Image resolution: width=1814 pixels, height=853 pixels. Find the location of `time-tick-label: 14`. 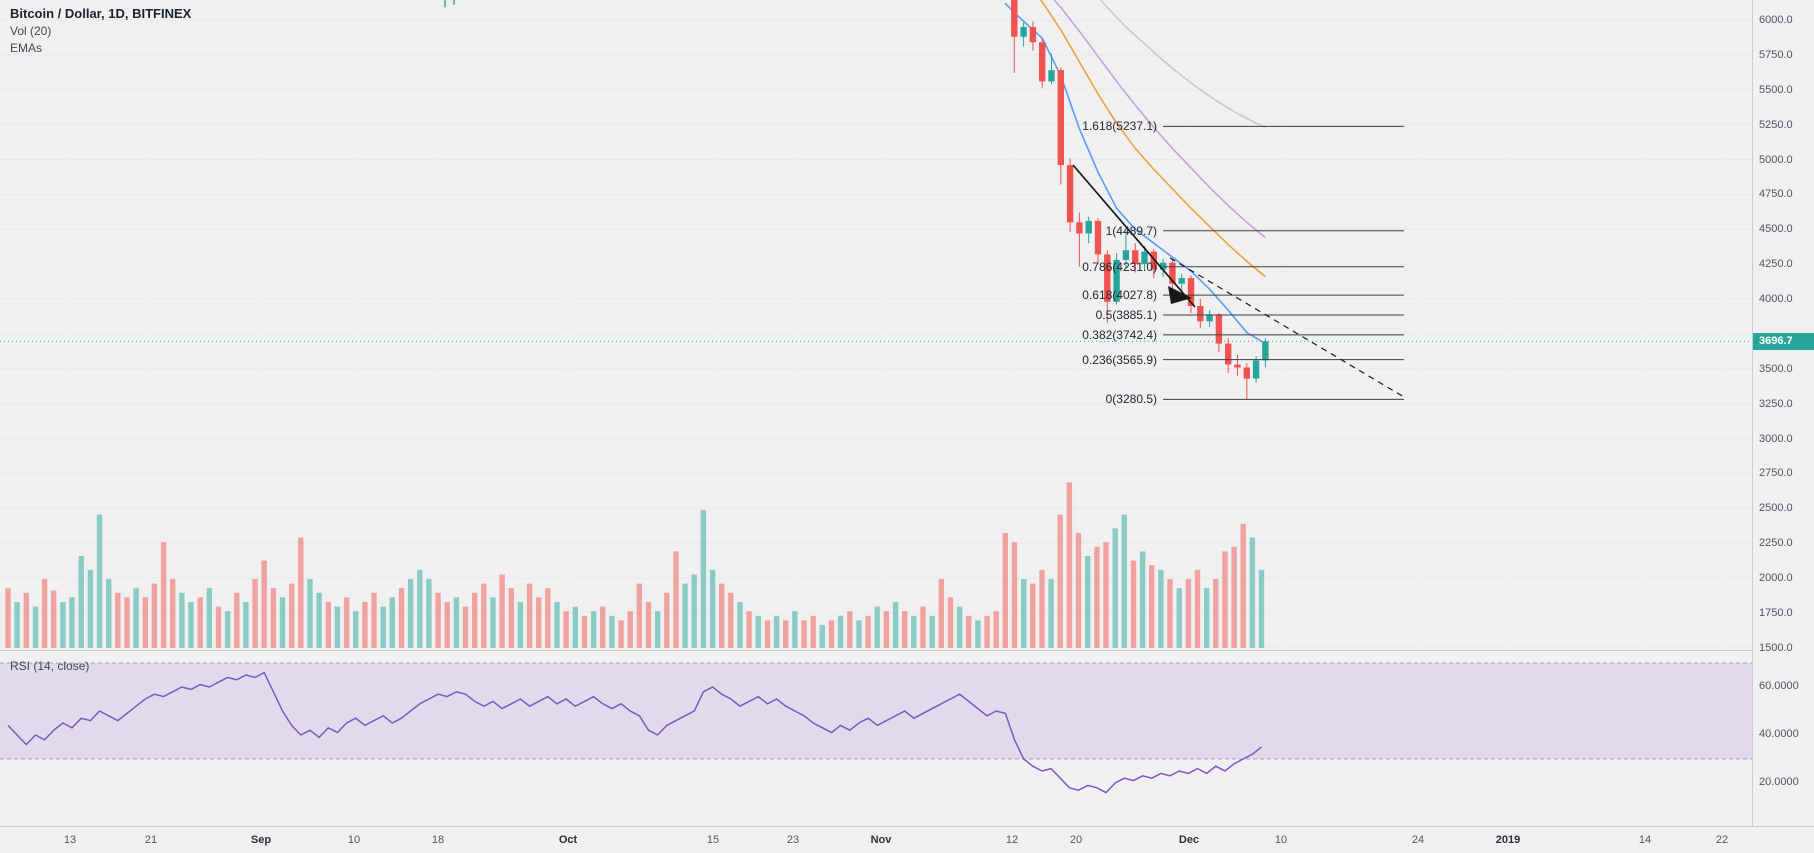

time-tick-label: 14 is located at coordinates (1645, 840).